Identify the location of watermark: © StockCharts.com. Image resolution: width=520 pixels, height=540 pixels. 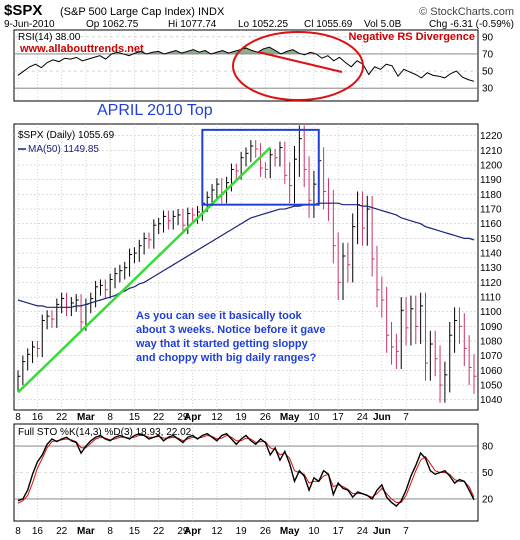
(466, 12).